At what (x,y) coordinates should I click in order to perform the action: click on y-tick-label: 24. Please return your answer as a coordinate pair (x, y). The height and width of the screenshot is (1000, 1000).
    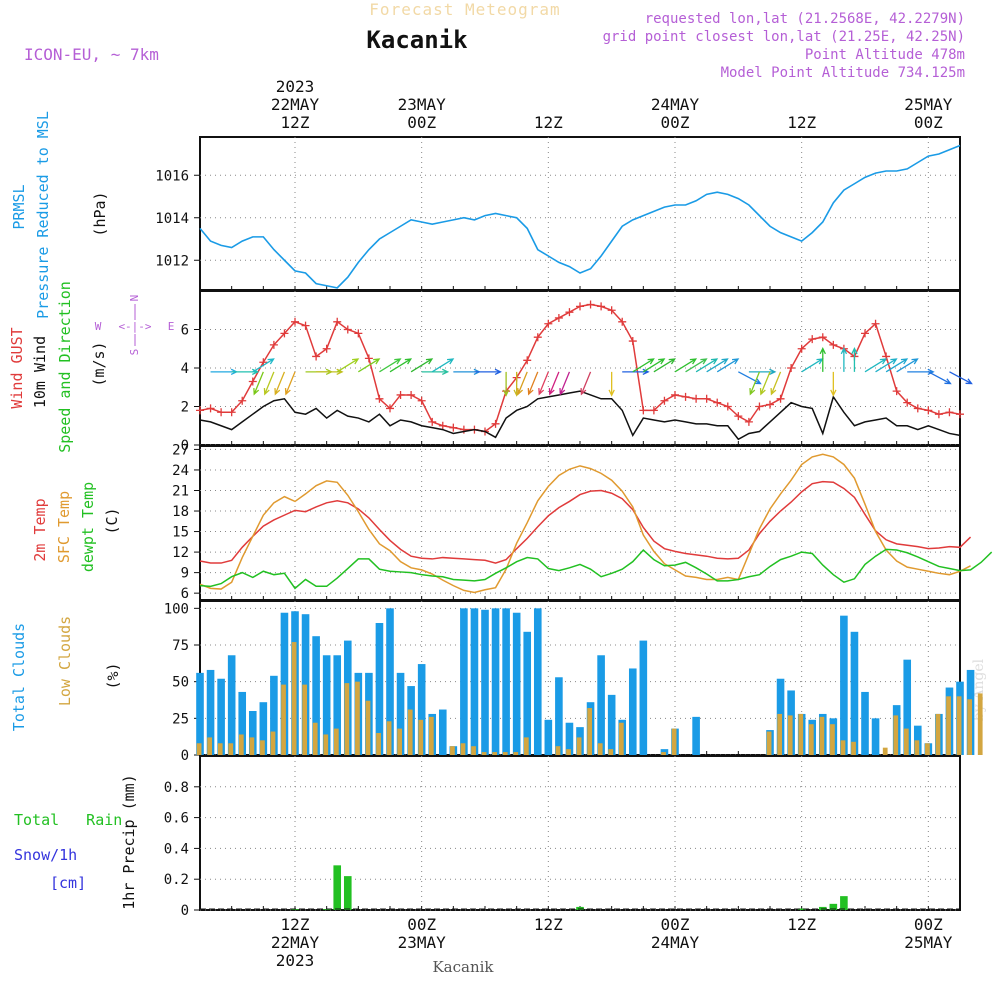
    Looking at the image, I should click on (180, 471).